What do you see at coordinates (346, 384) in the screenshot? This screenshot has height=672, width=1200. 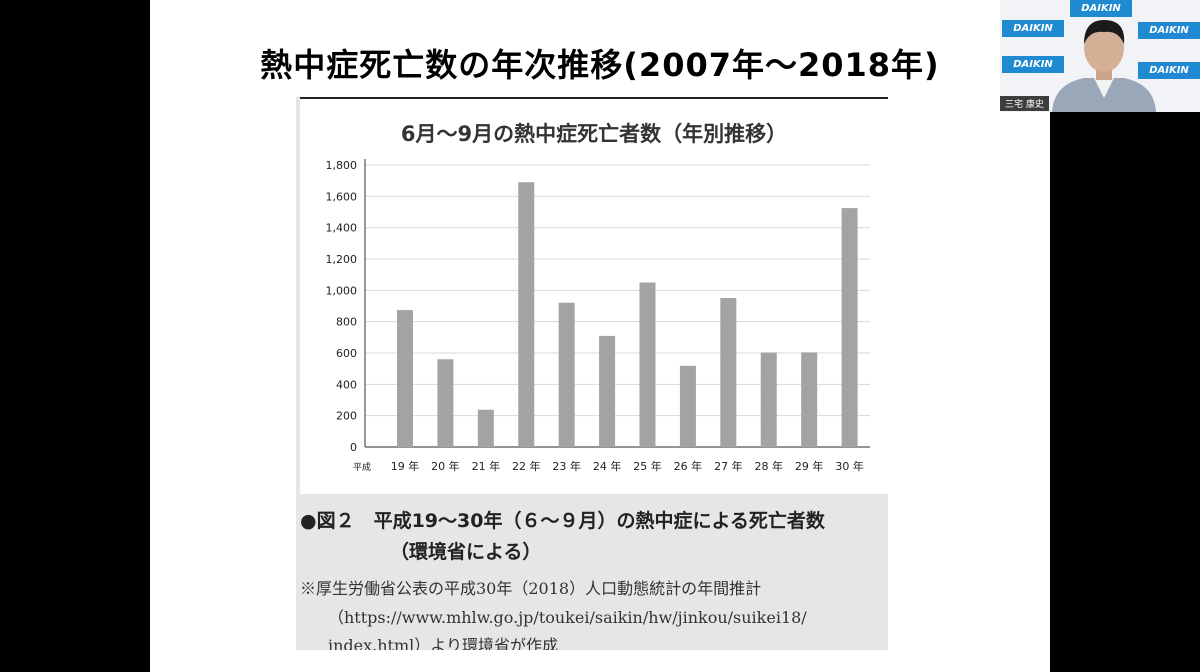 I see `y-tick-label: 400` at bounding box center [346, 384].